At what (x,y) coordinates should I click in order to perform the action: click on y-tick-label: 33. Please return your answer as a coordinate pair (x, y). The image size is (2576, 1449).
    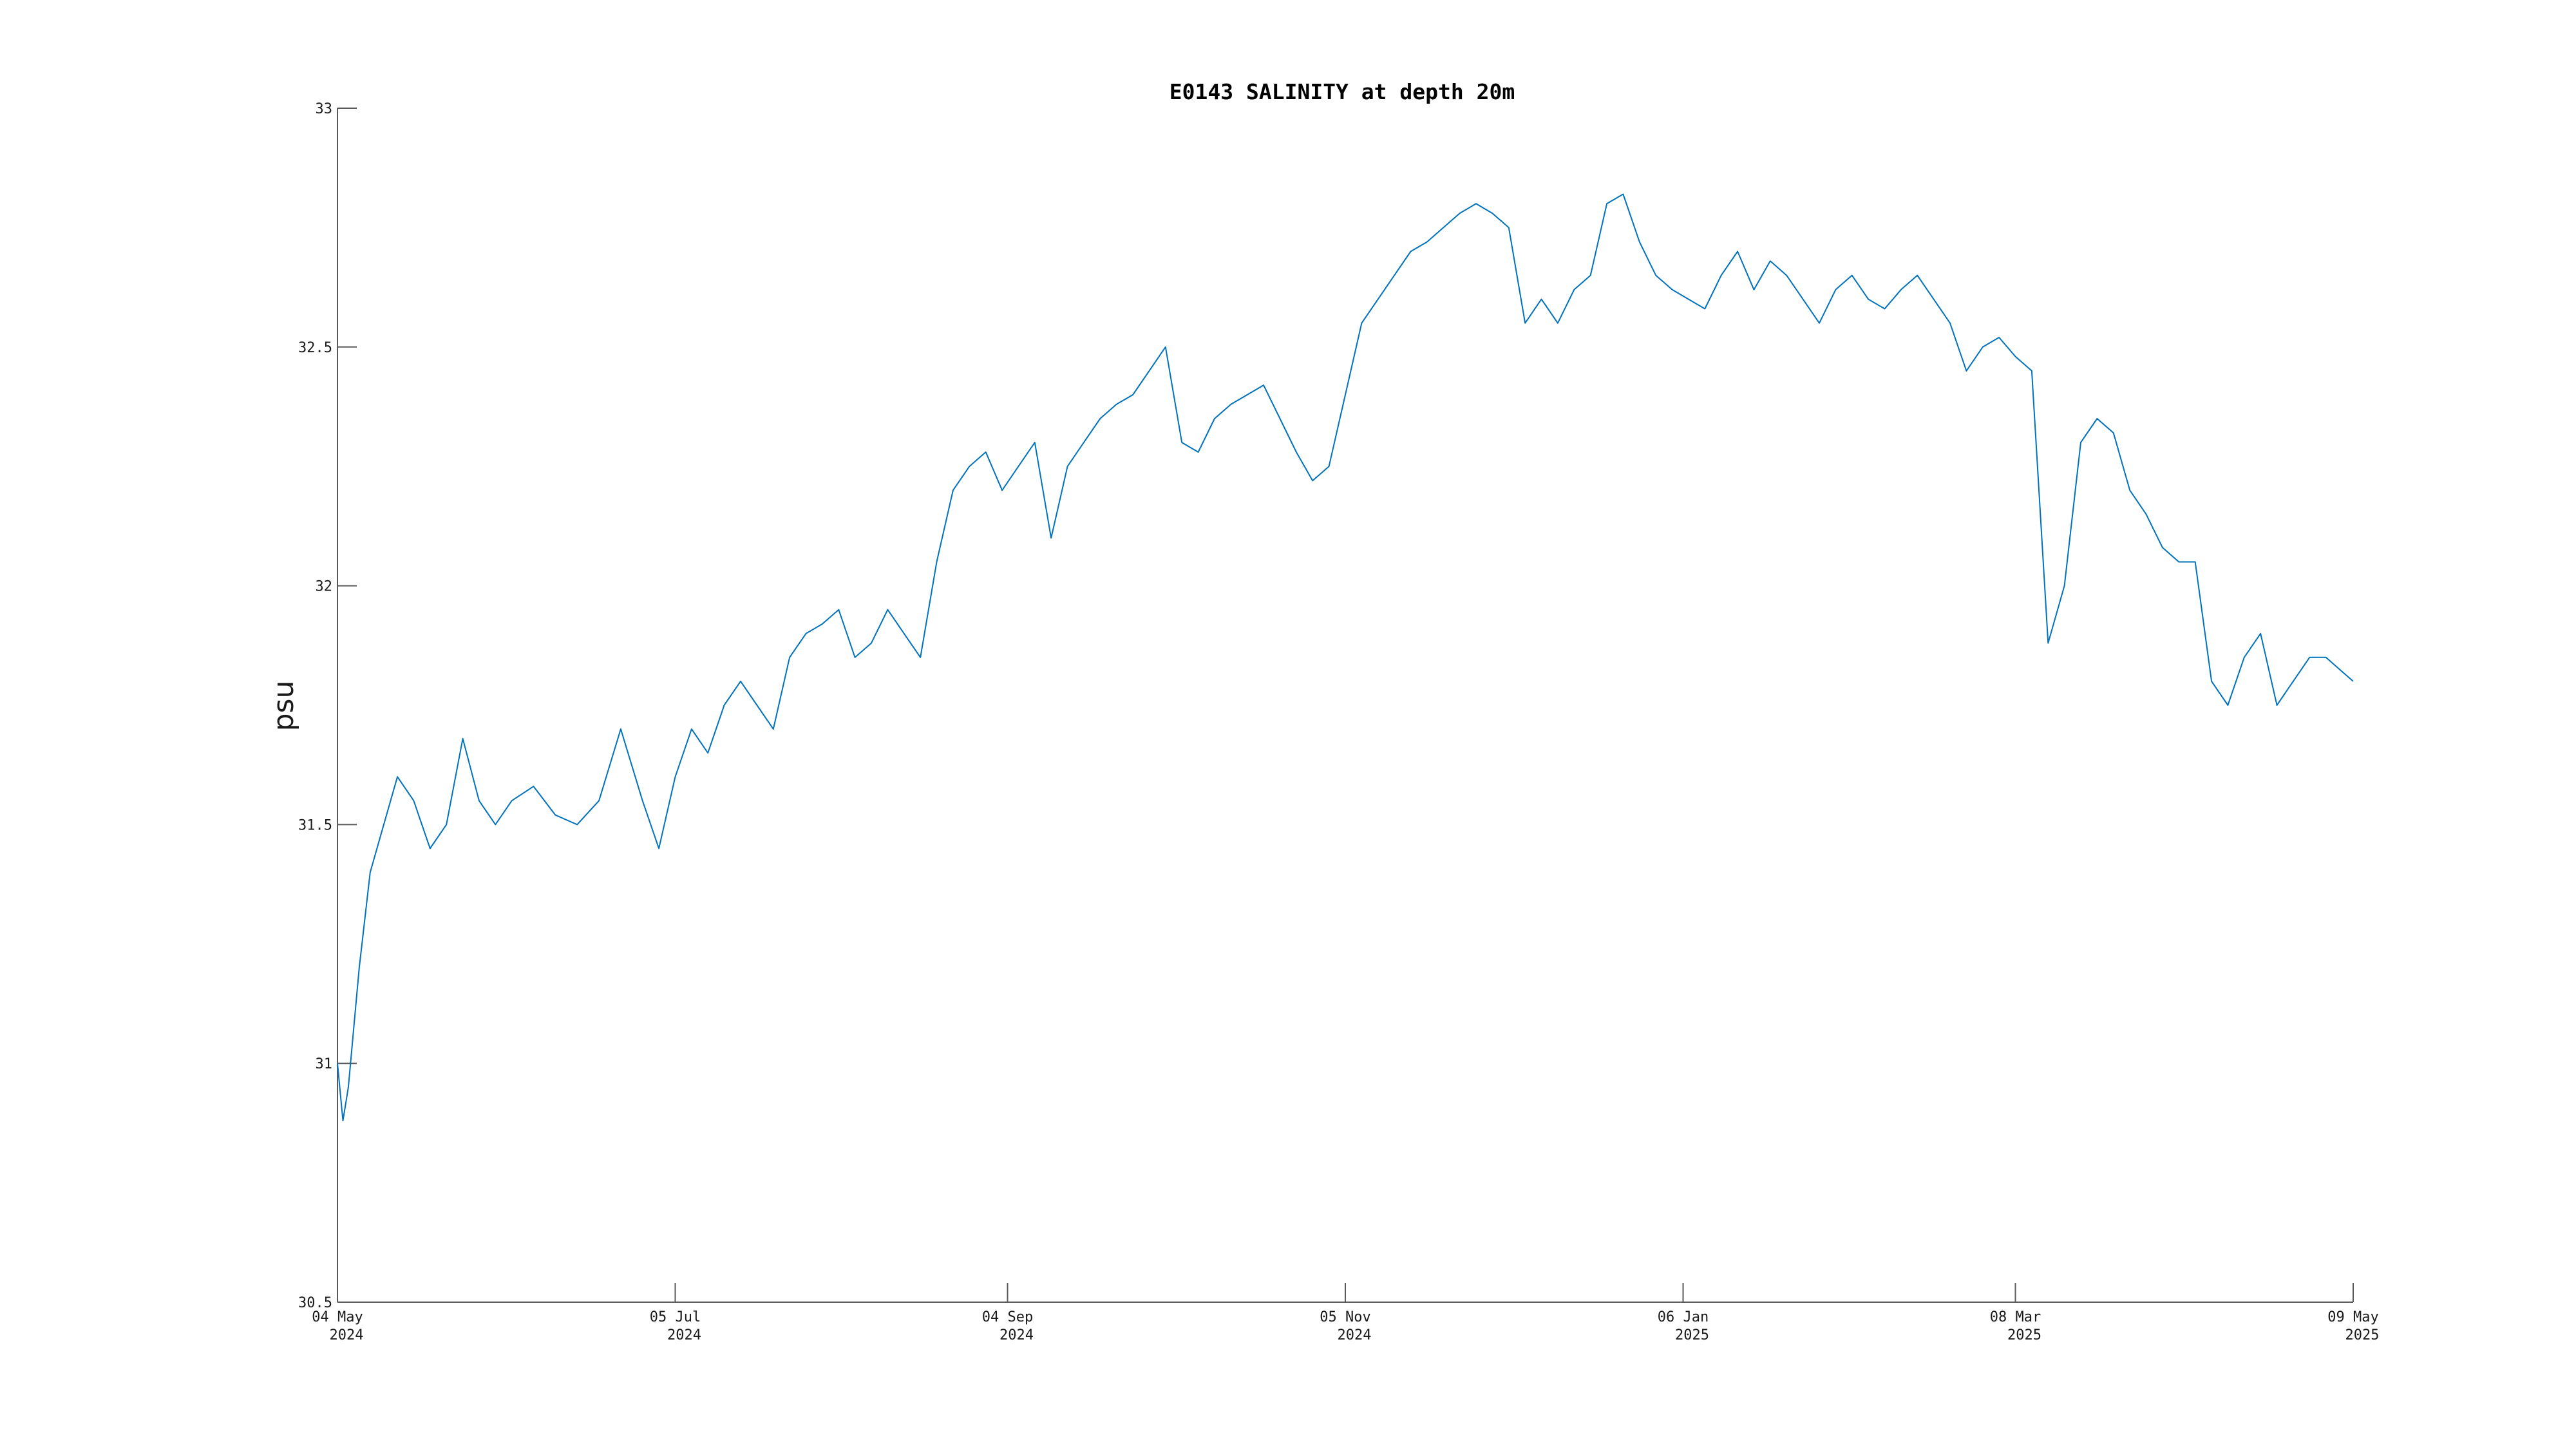
    Looking at the image, I should click on (325, 109).